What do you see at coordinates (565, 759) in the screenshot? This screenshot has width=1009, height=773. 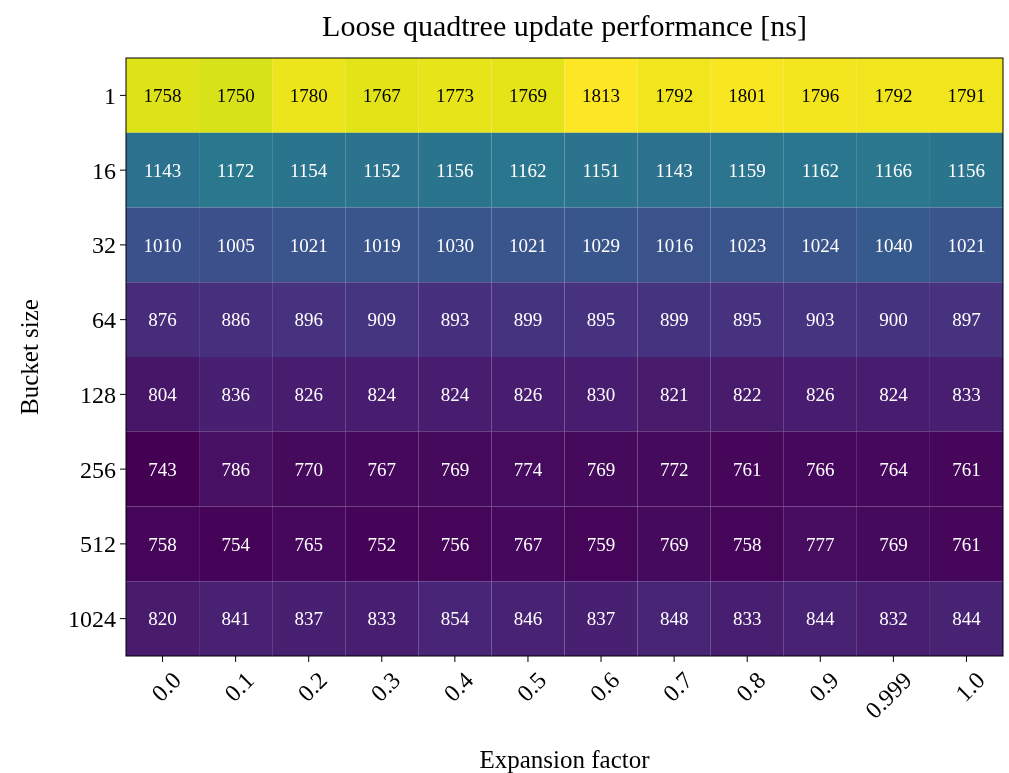 I see `x-axis-title: Expansion factor` at bounding box center [565, 759].